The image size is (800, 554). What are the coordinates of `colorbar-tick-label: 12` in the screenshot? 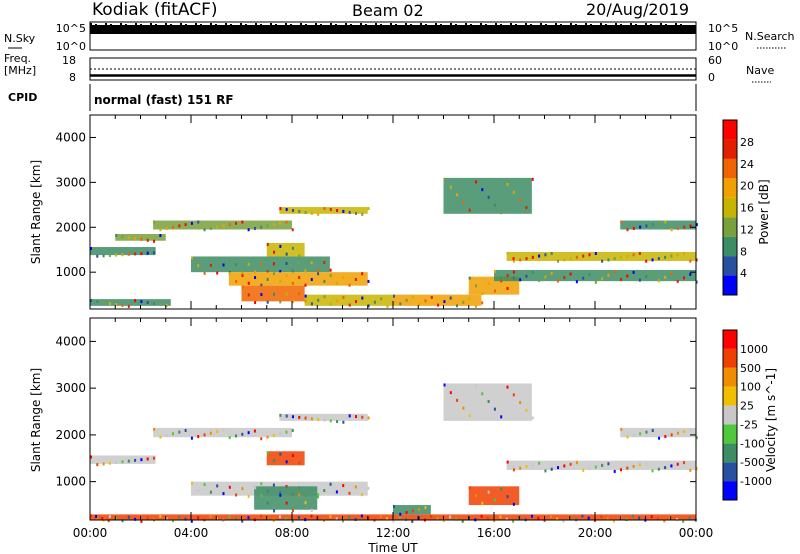 It's located at (747, 229).